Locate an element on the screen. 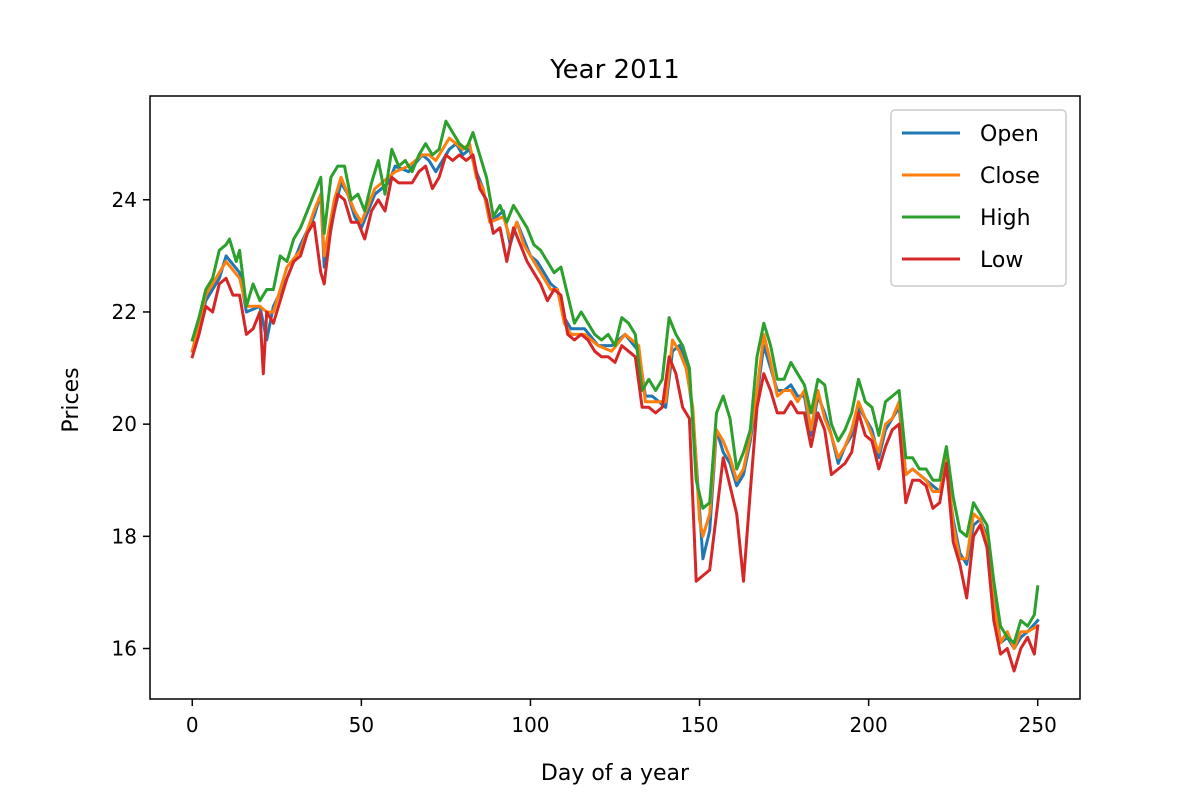 This screenshot has height=800, width=1200. x-tick-label: 0 is located at coordinates (192, 725).